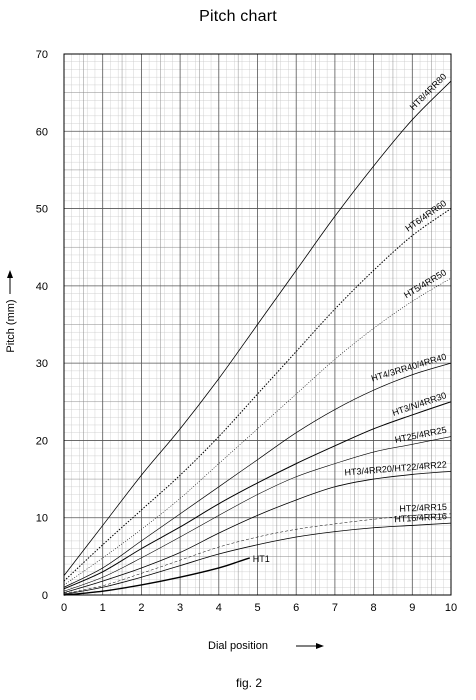 The width and height of the screenshot is (476, 700). I want to click on y-tick-labels: 0 10 20 30 40 50 60 70, so click(42, 325).